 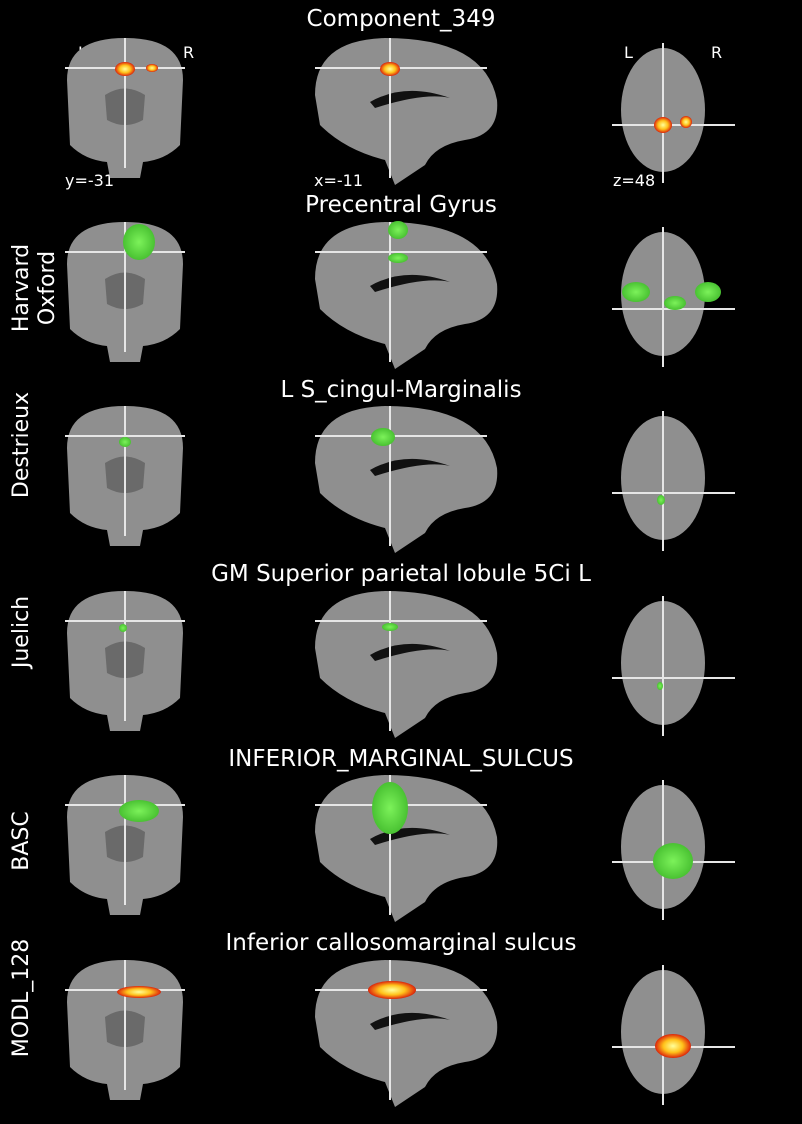 I want to click on coordinate-sagittal: x=-11, so click(x=339, y=180).